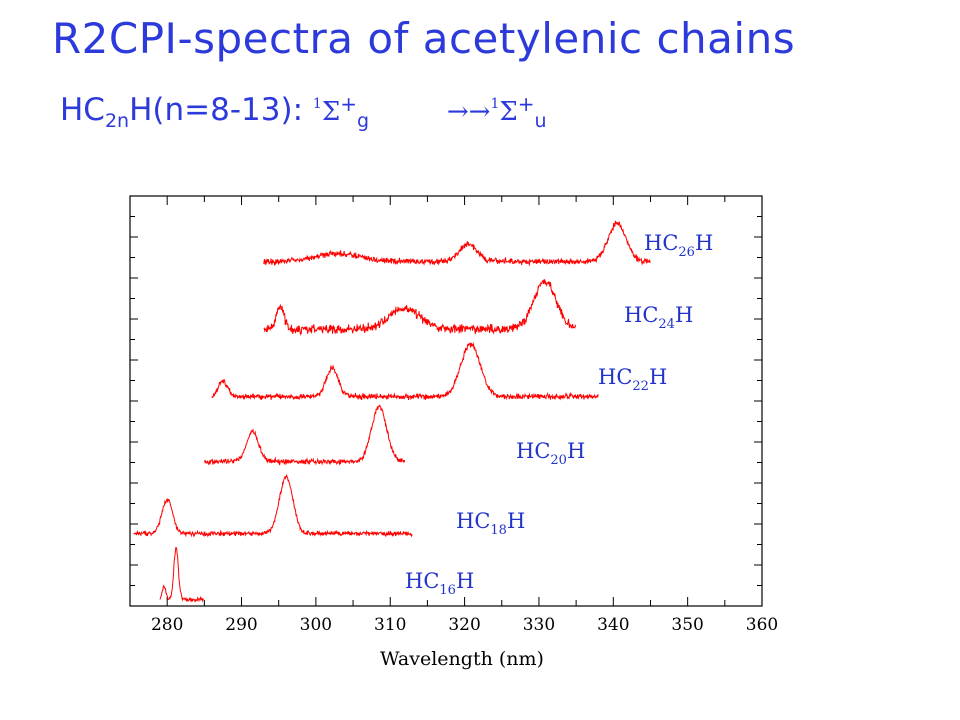 This screenshot has height=720, width=960. What do you see at coordinates (457, 243) in the screenshot?
I see `spectrum-trace-hc26h` at bounding box center [457, 243].